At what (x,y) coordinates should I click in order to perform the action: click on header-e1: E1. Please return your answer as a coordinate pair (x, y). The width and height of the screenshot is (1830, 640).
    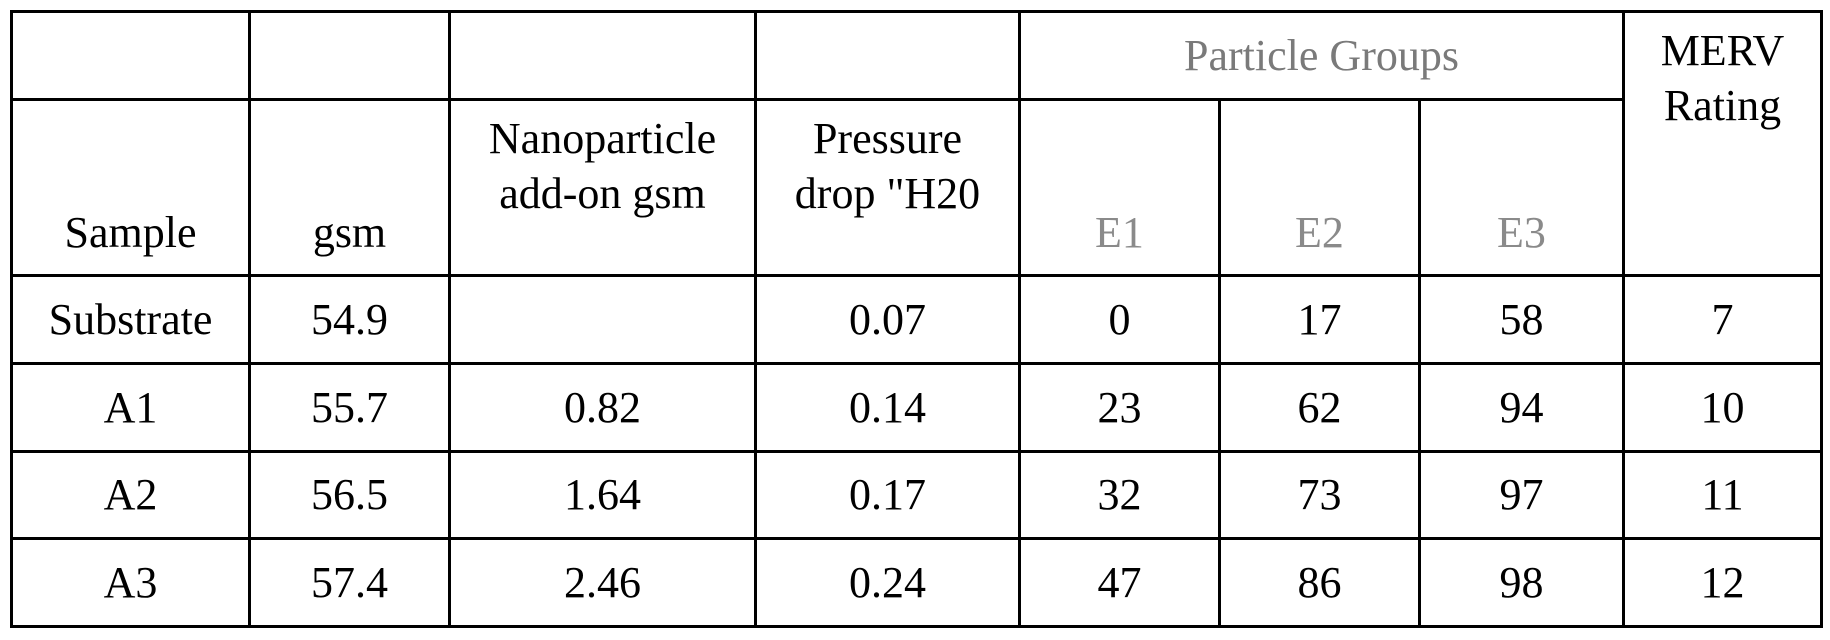
    Looking at the image, I should click on (1119, 187).